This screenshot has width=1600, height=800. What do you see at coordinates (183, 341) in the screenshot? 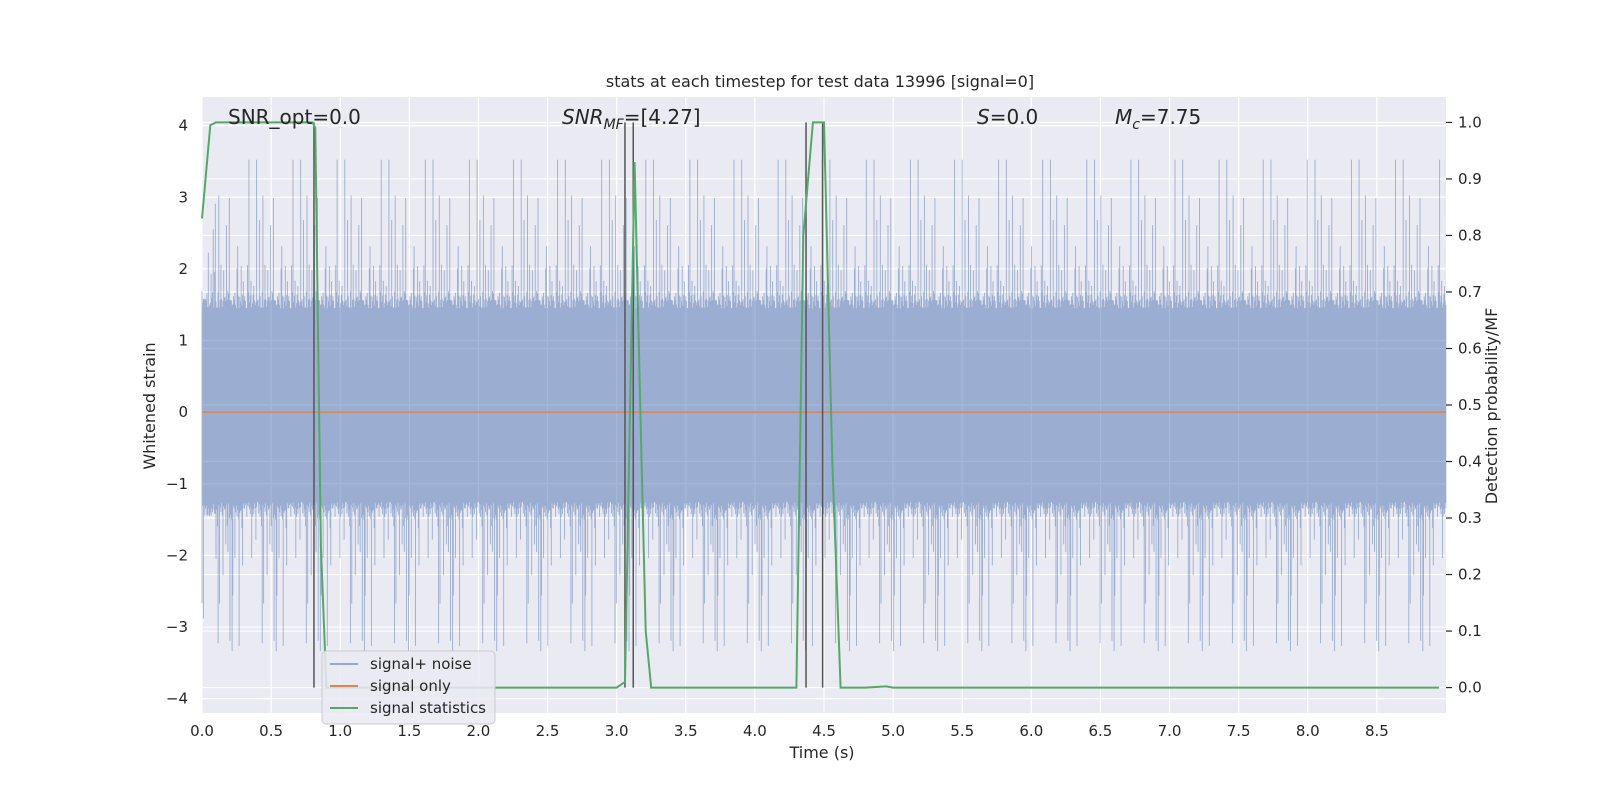
I see `y-tick-label: 1` at bounding box center [183, 341].